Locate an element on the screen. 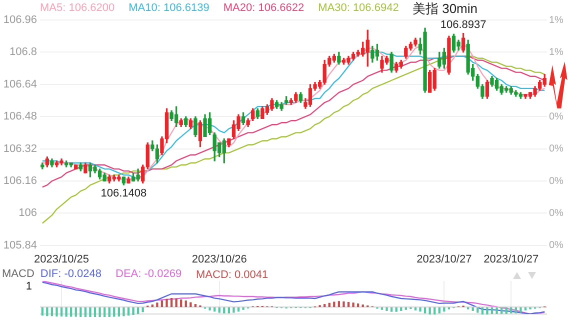 This screenshot has width=570, height=320. text: MA30: 106.6942 is located at coordinates (358, 8).